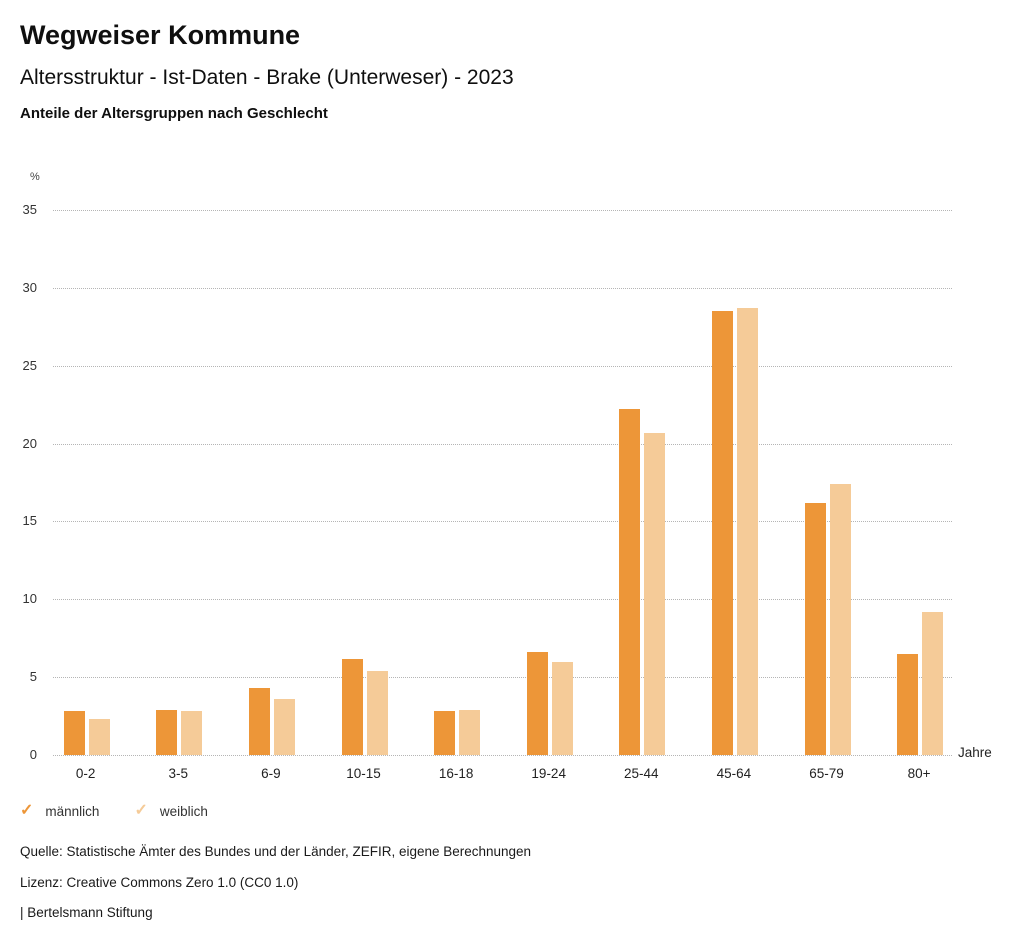  What do you see at coordinates (35, 177) in the screenshot?
I see `y-axis-unit-label: %` at bounding box center [35, 177].